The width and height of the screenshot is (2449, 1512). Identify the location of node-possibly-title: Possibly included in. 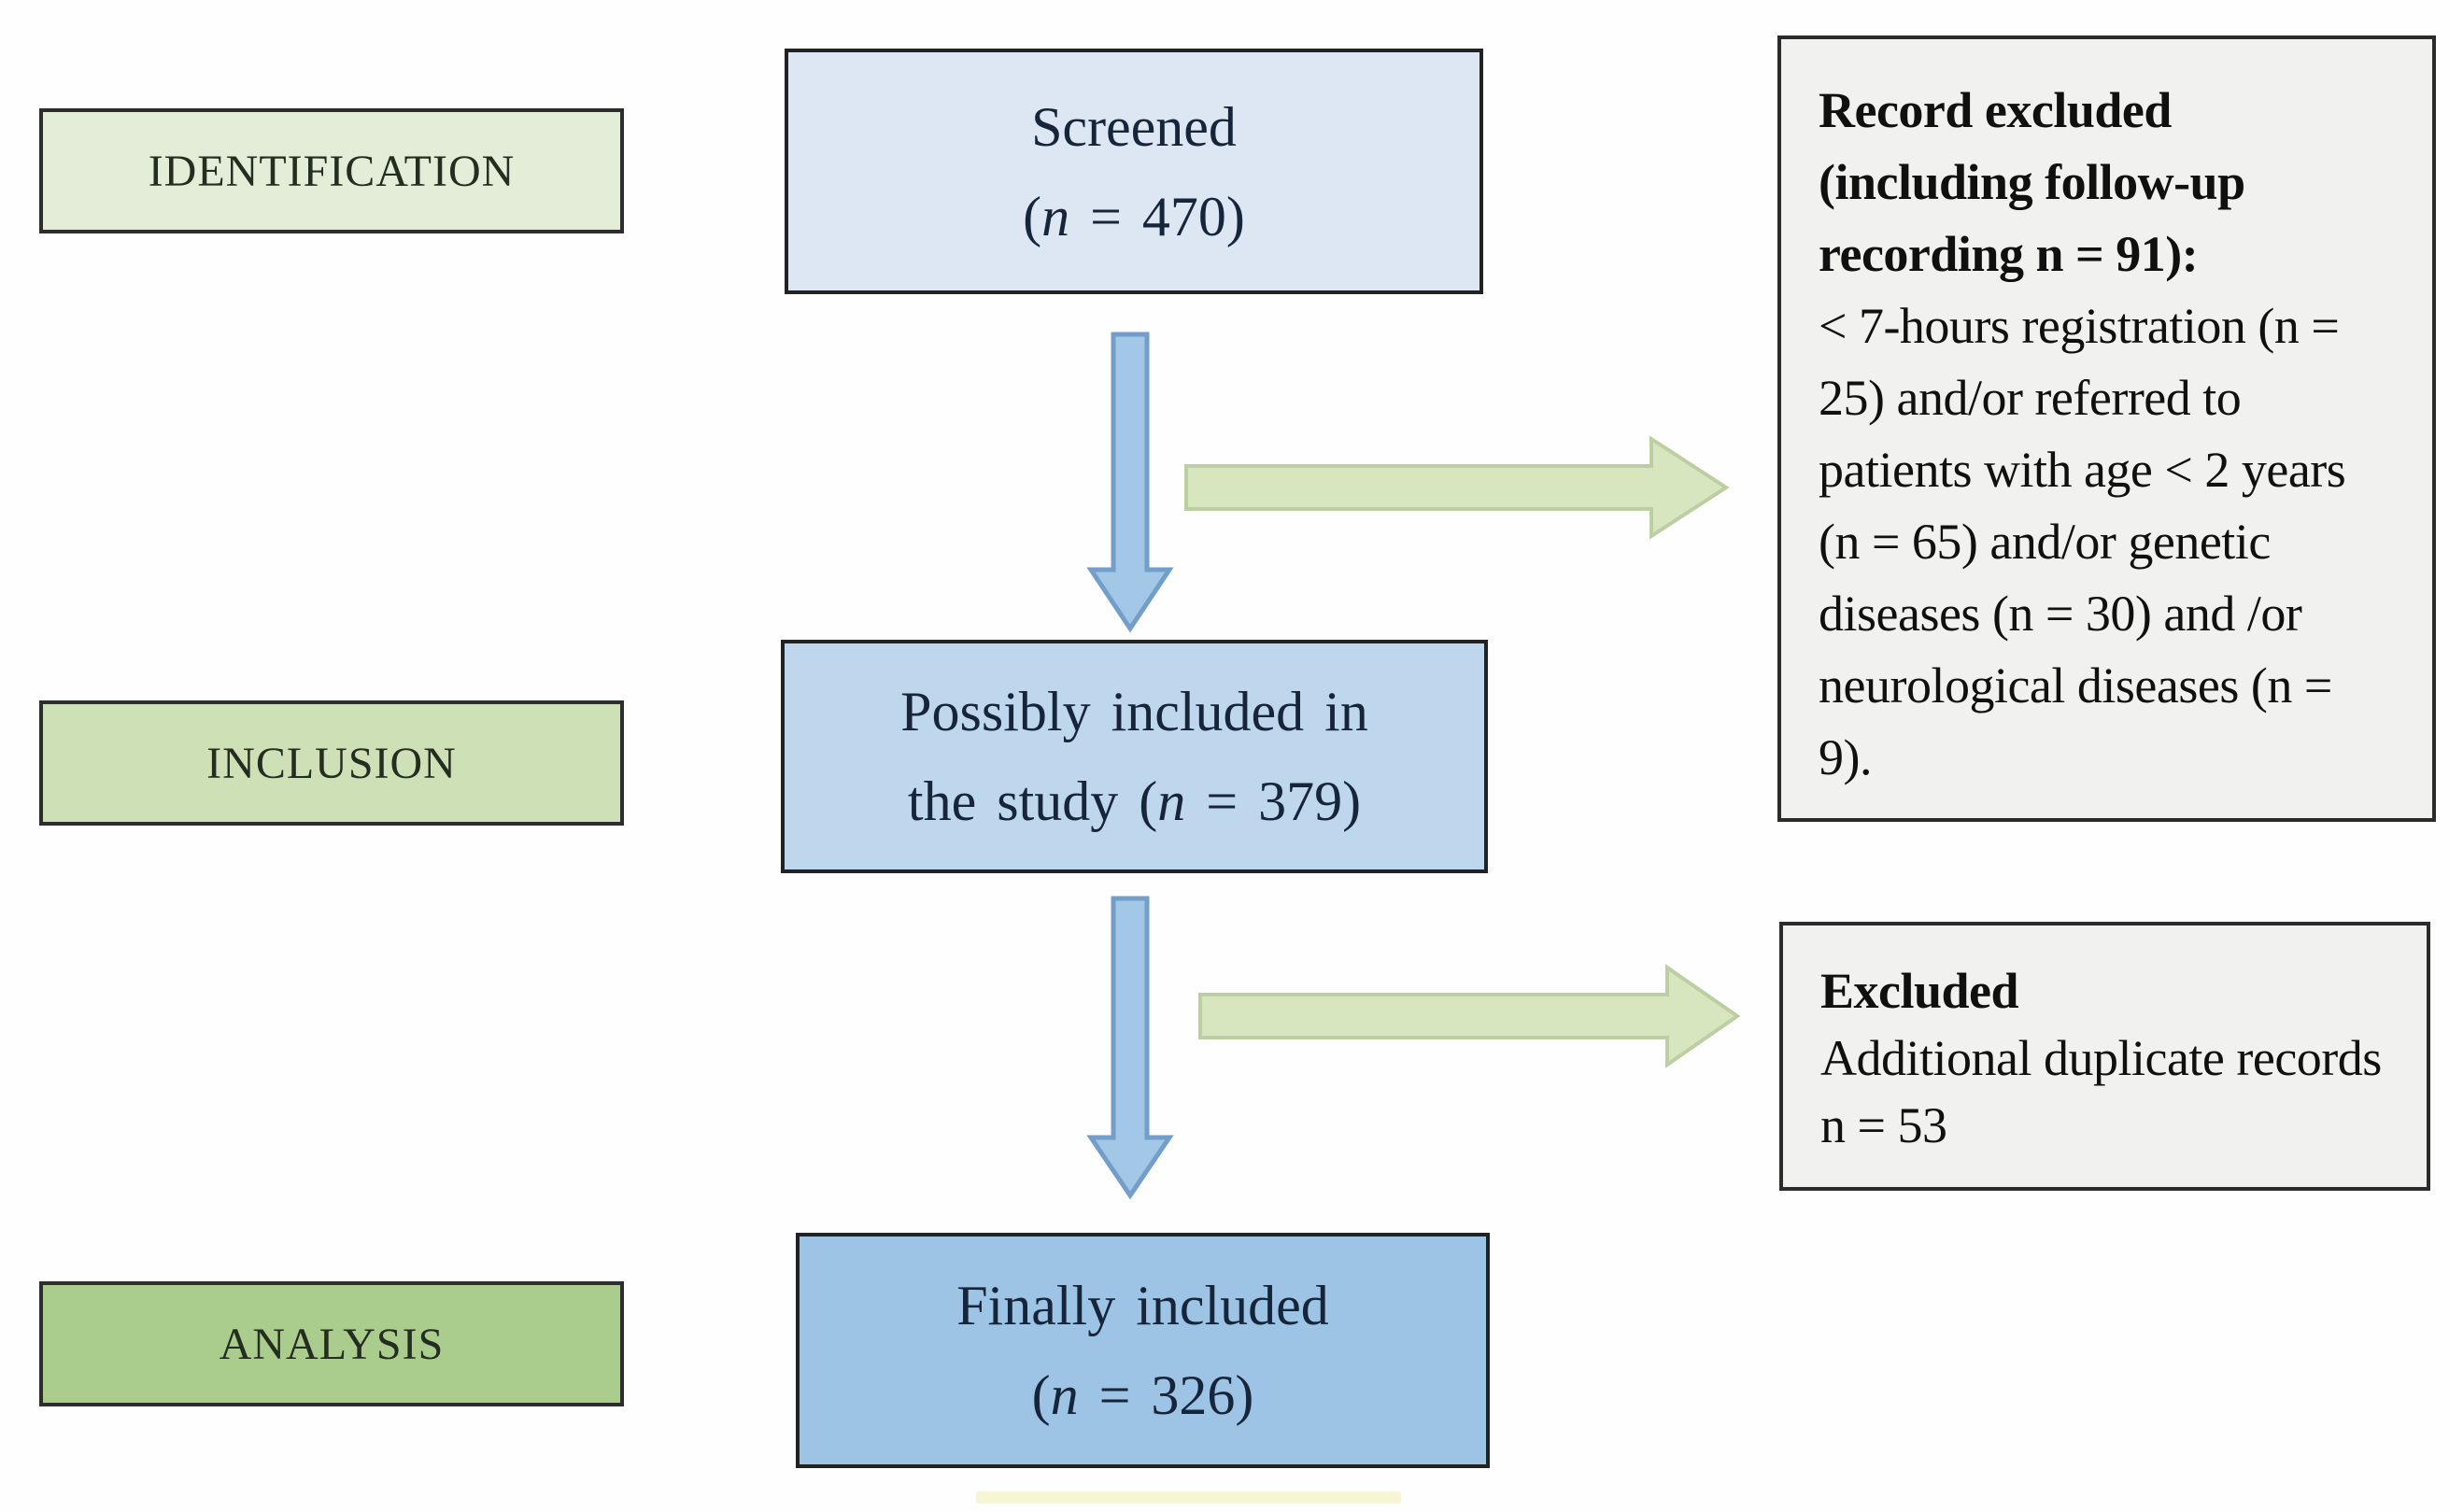
(1134, 711).